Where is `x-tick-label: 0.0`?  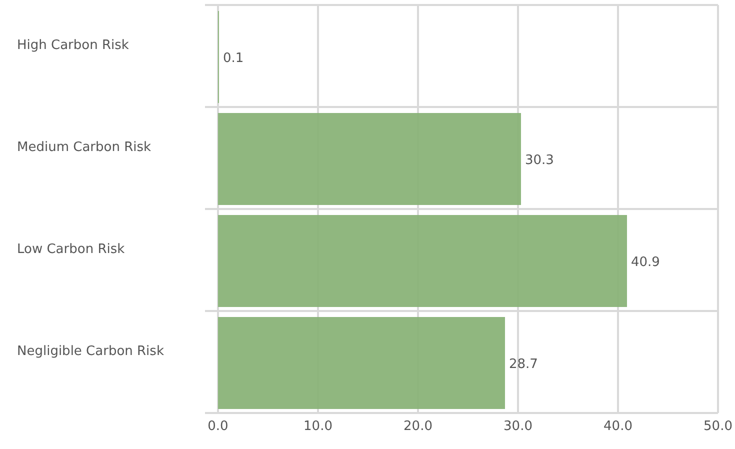 x-tick-label: 0.0 is located at coordinates (218, 426).